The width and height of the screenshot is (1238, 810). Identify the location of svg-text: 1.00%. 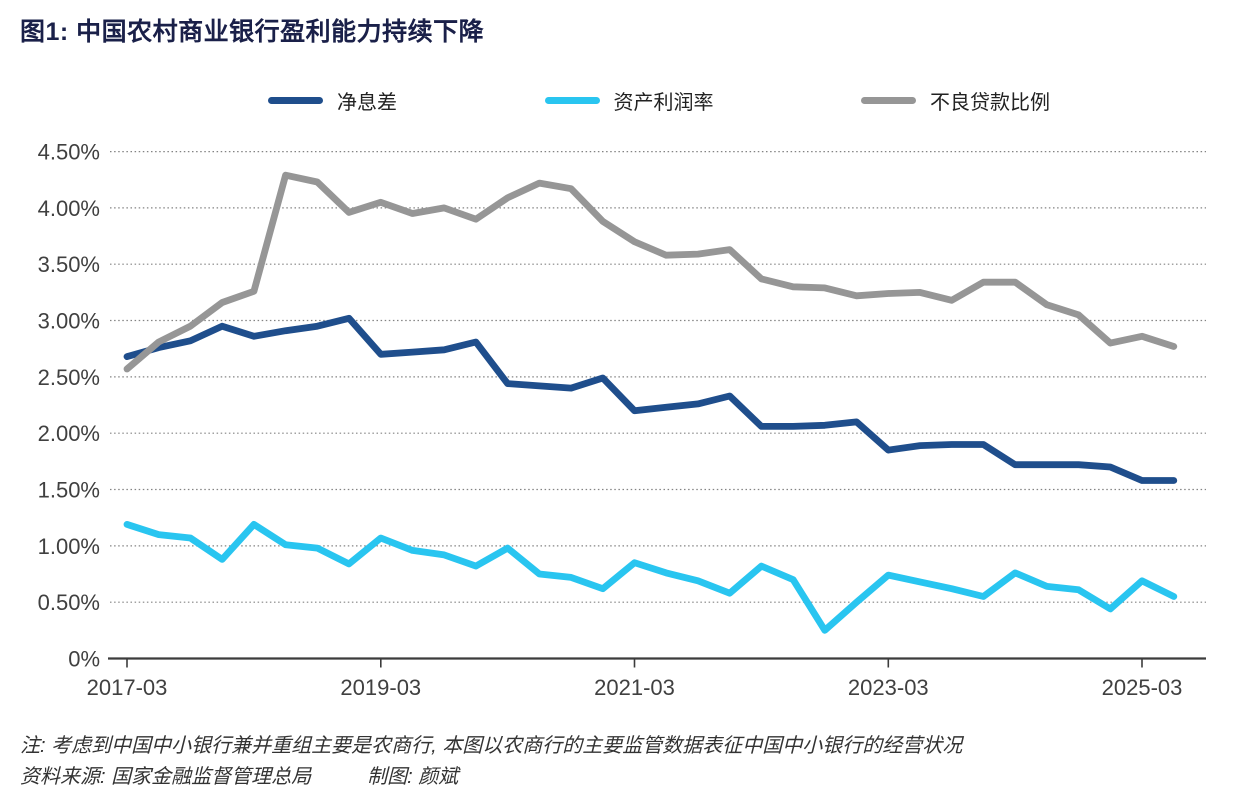
(69, 546).